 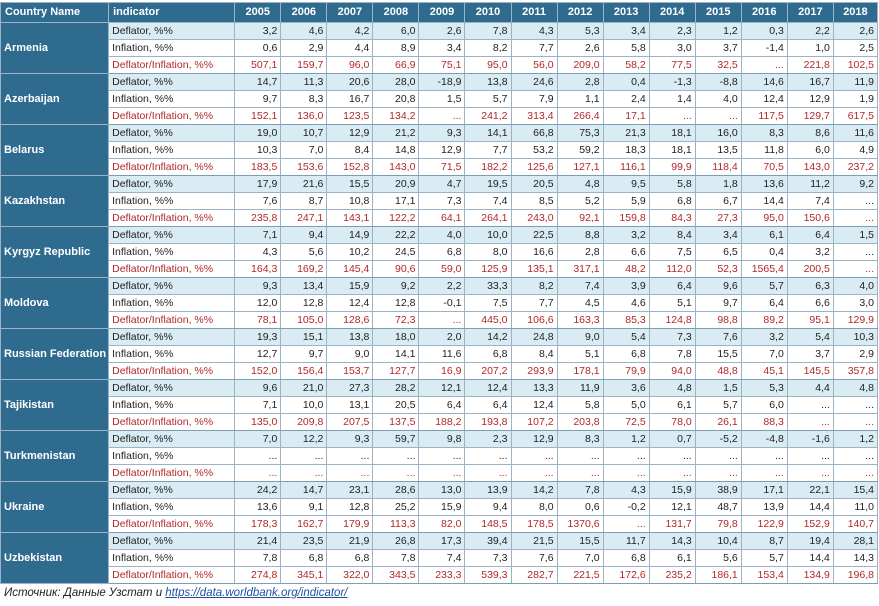 What do you see at coordinates (764, 116) in the screenshot?
I see `value-cell: 117,5` at bounding box center [764, 116].